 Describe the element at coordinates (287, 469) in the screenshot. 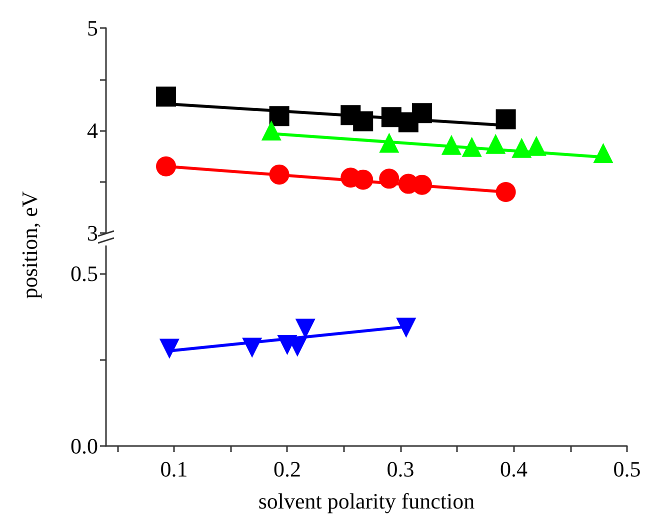

I see `x-tick-label: 0.2` at that location.